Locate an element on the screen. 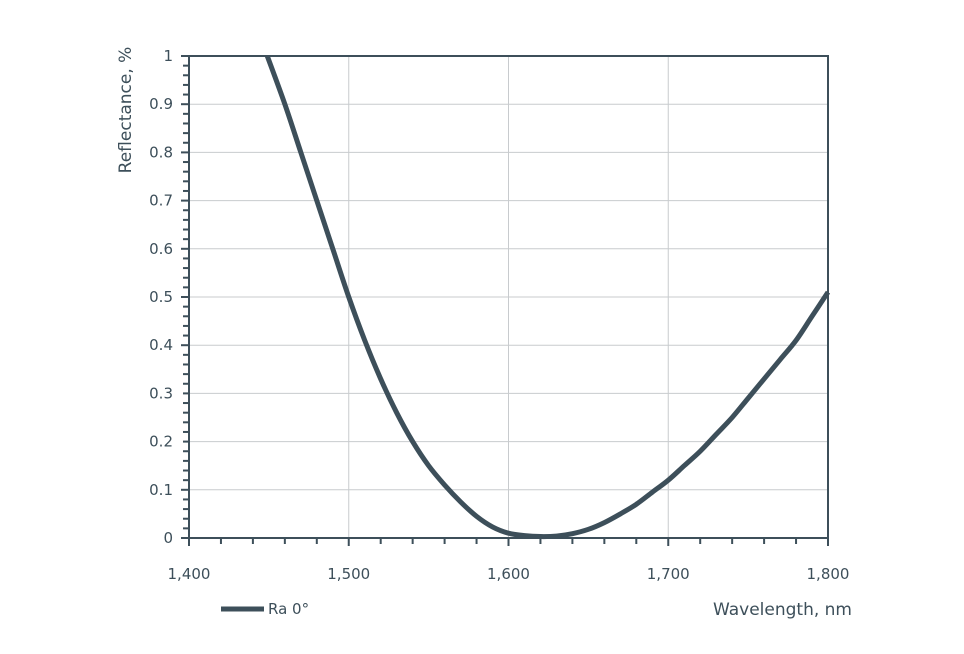 This screenshot has width=964, height=654. legend-label: Ra 0° is located at coordinates (288, 609).